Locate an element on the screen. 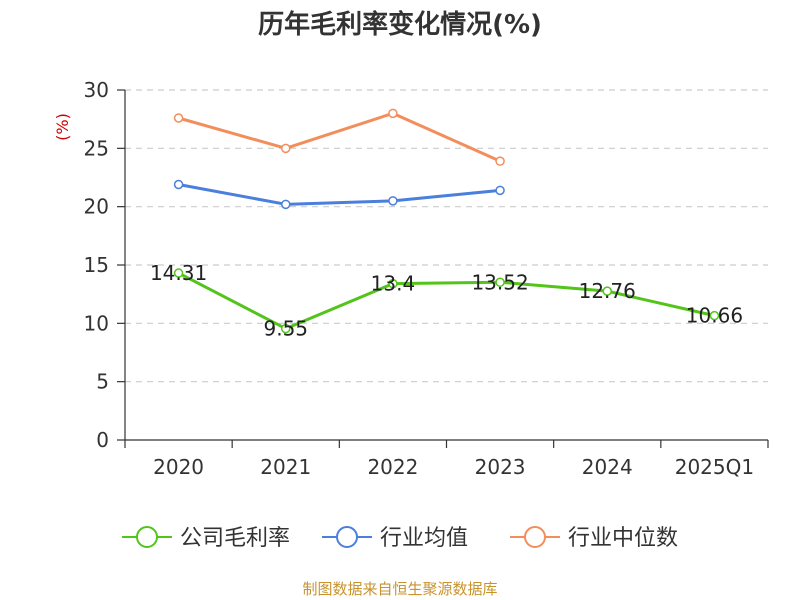 This screenshot has width=800, height=600. data-label: 9.55 is located at coordinates (285, 329).